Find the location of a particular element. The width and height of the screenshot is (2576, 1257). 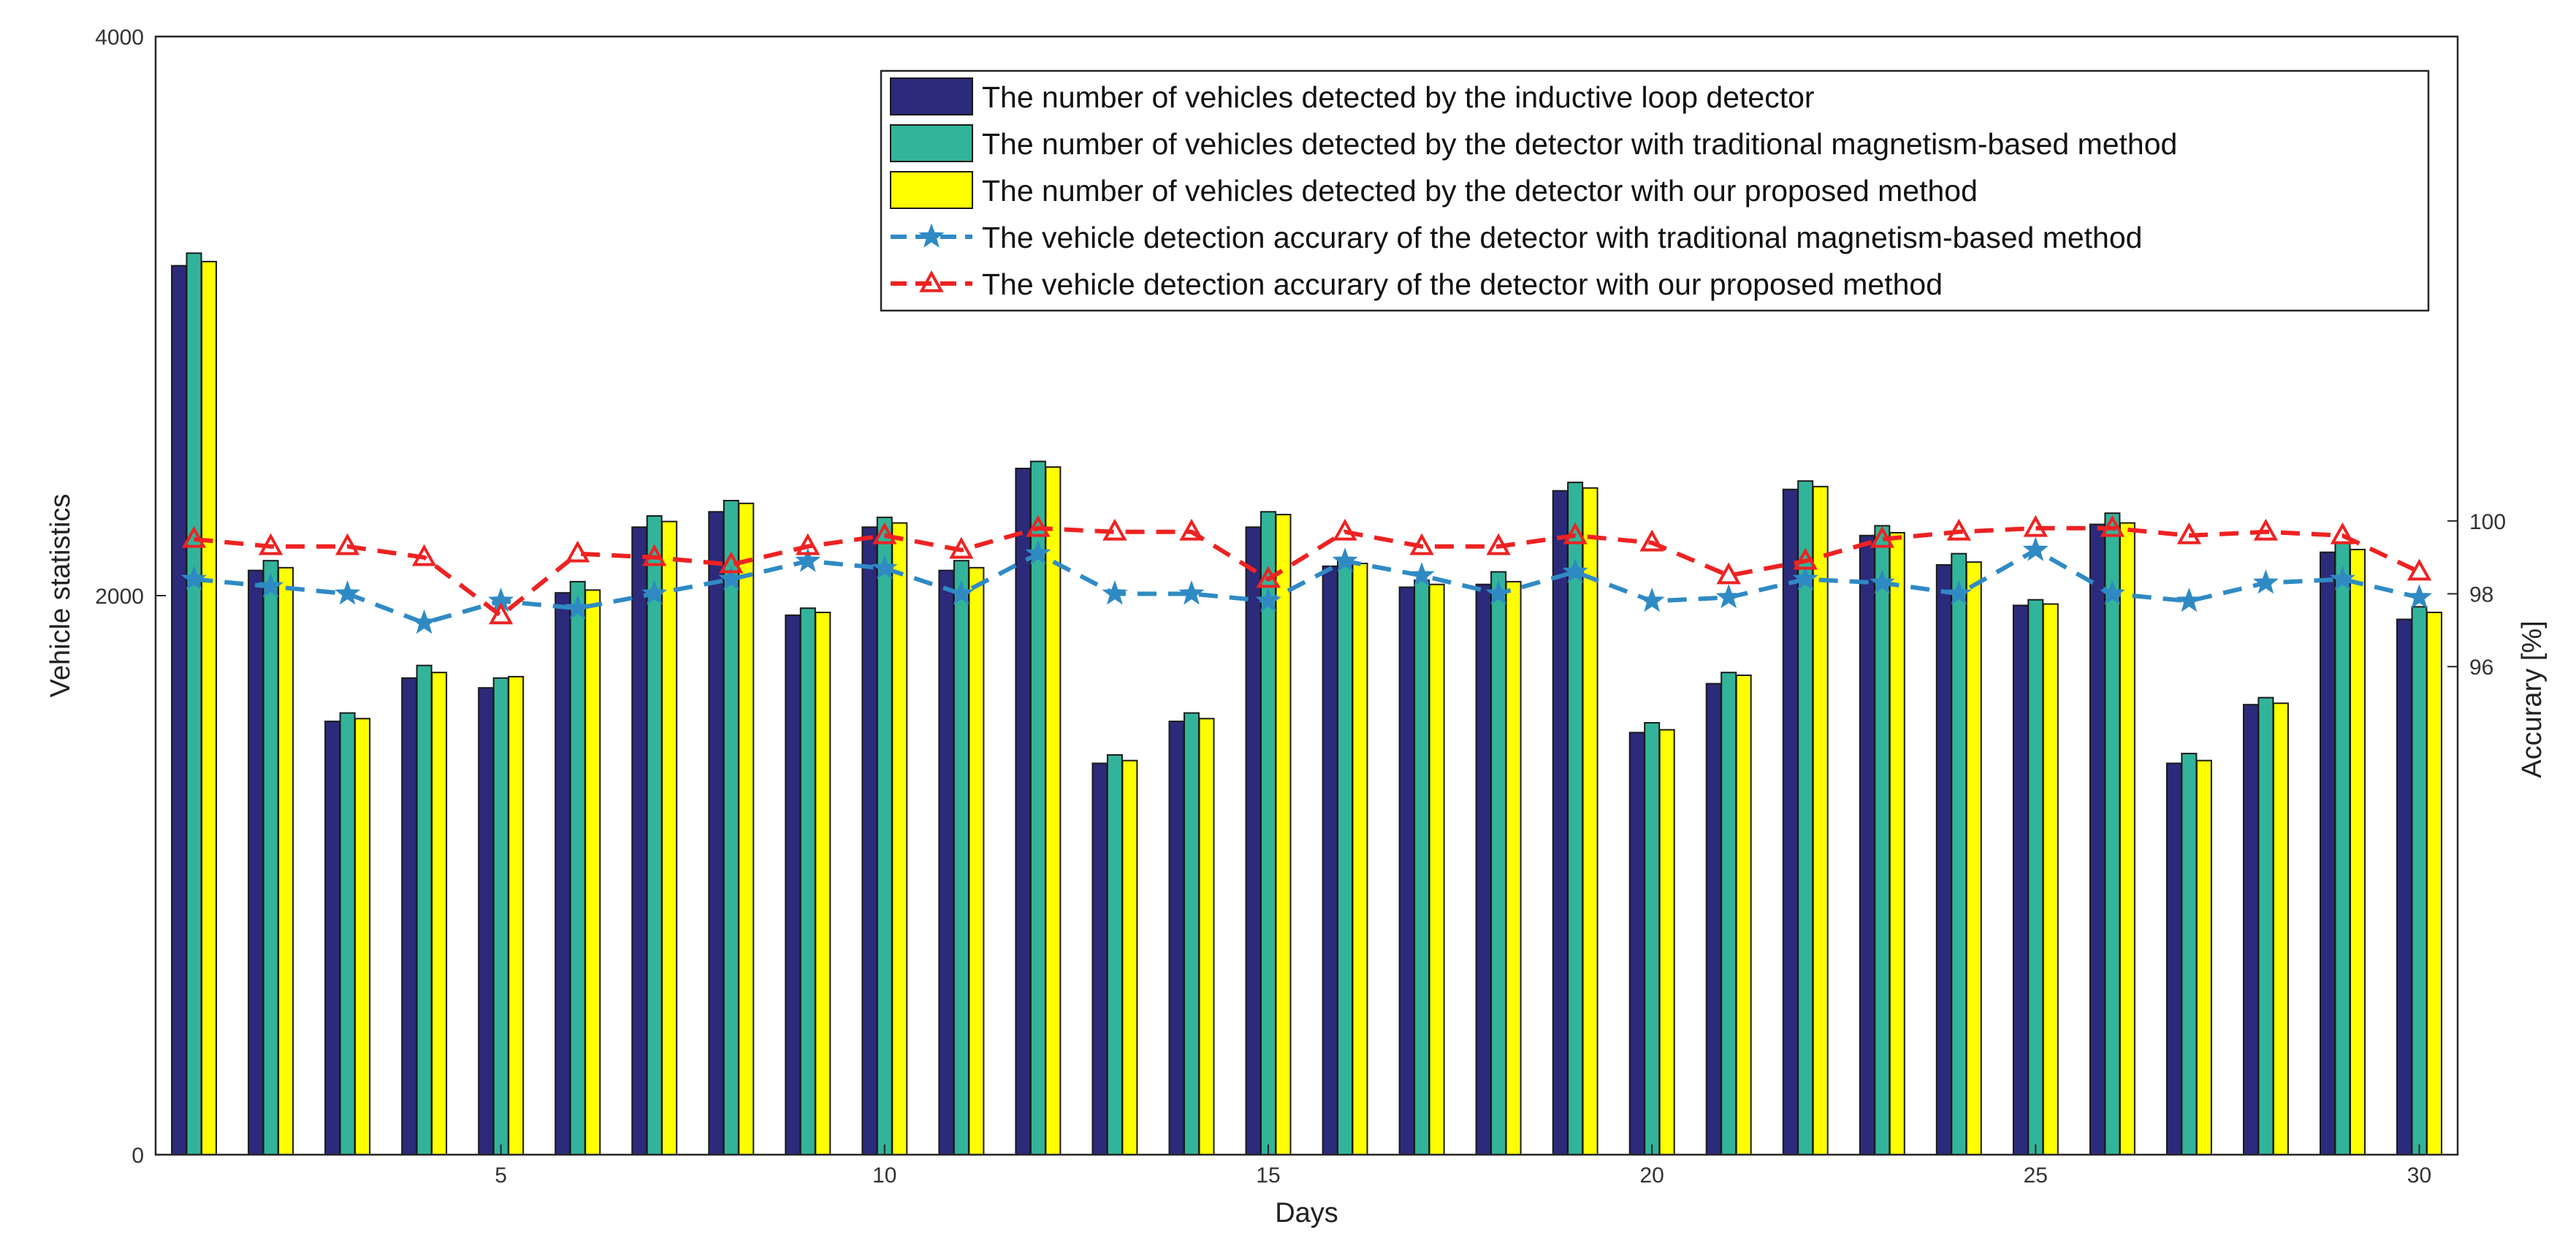

legend-swatch-traditional-count is located at coordinates (931, 143).